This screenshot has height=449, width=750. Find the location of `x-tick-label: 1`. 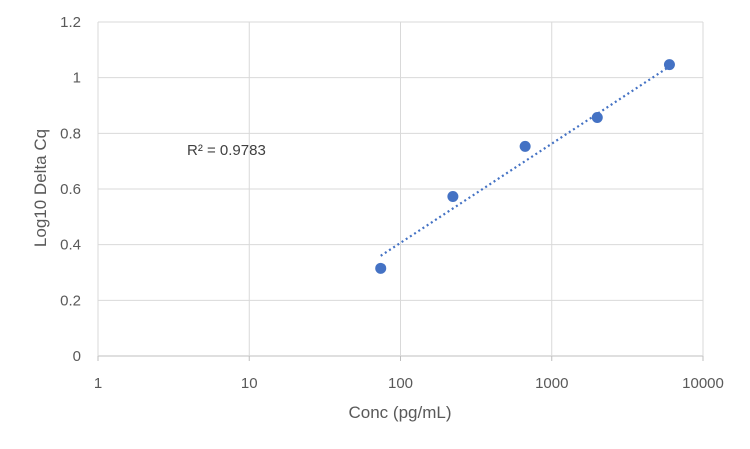

x-tick-label: 1 is located at coordinates (98, 383).